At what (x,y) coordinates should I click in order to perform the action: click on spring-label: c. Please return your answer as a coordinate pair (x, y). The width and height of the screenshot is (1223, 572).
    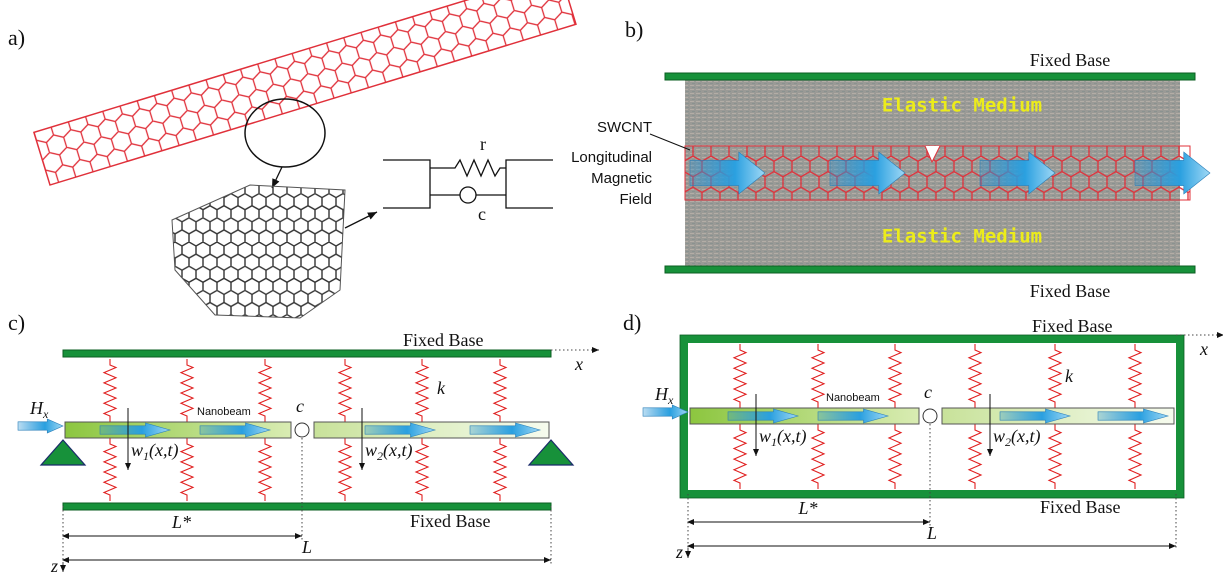
    Looking at the image, I should click on (482, 214).